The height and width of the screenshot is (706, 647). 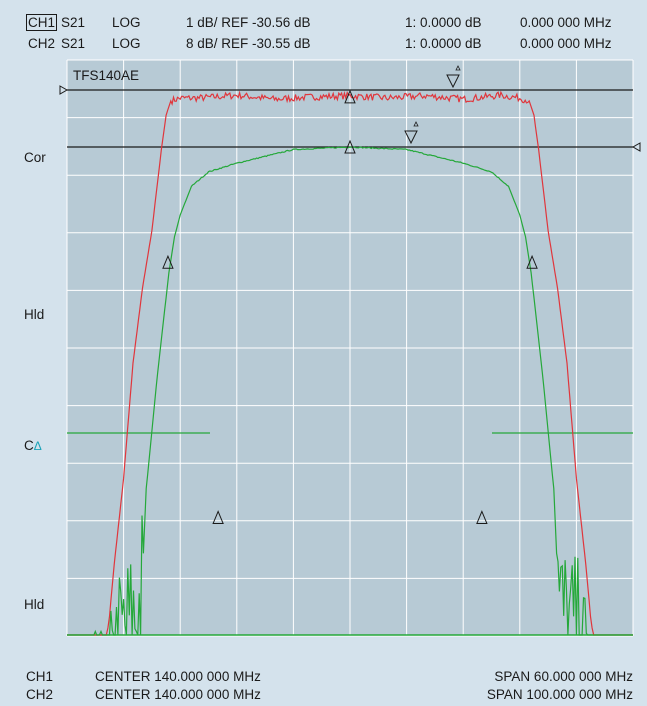 I want to click on ch1-format: LOG, so click(x=126, y=22).